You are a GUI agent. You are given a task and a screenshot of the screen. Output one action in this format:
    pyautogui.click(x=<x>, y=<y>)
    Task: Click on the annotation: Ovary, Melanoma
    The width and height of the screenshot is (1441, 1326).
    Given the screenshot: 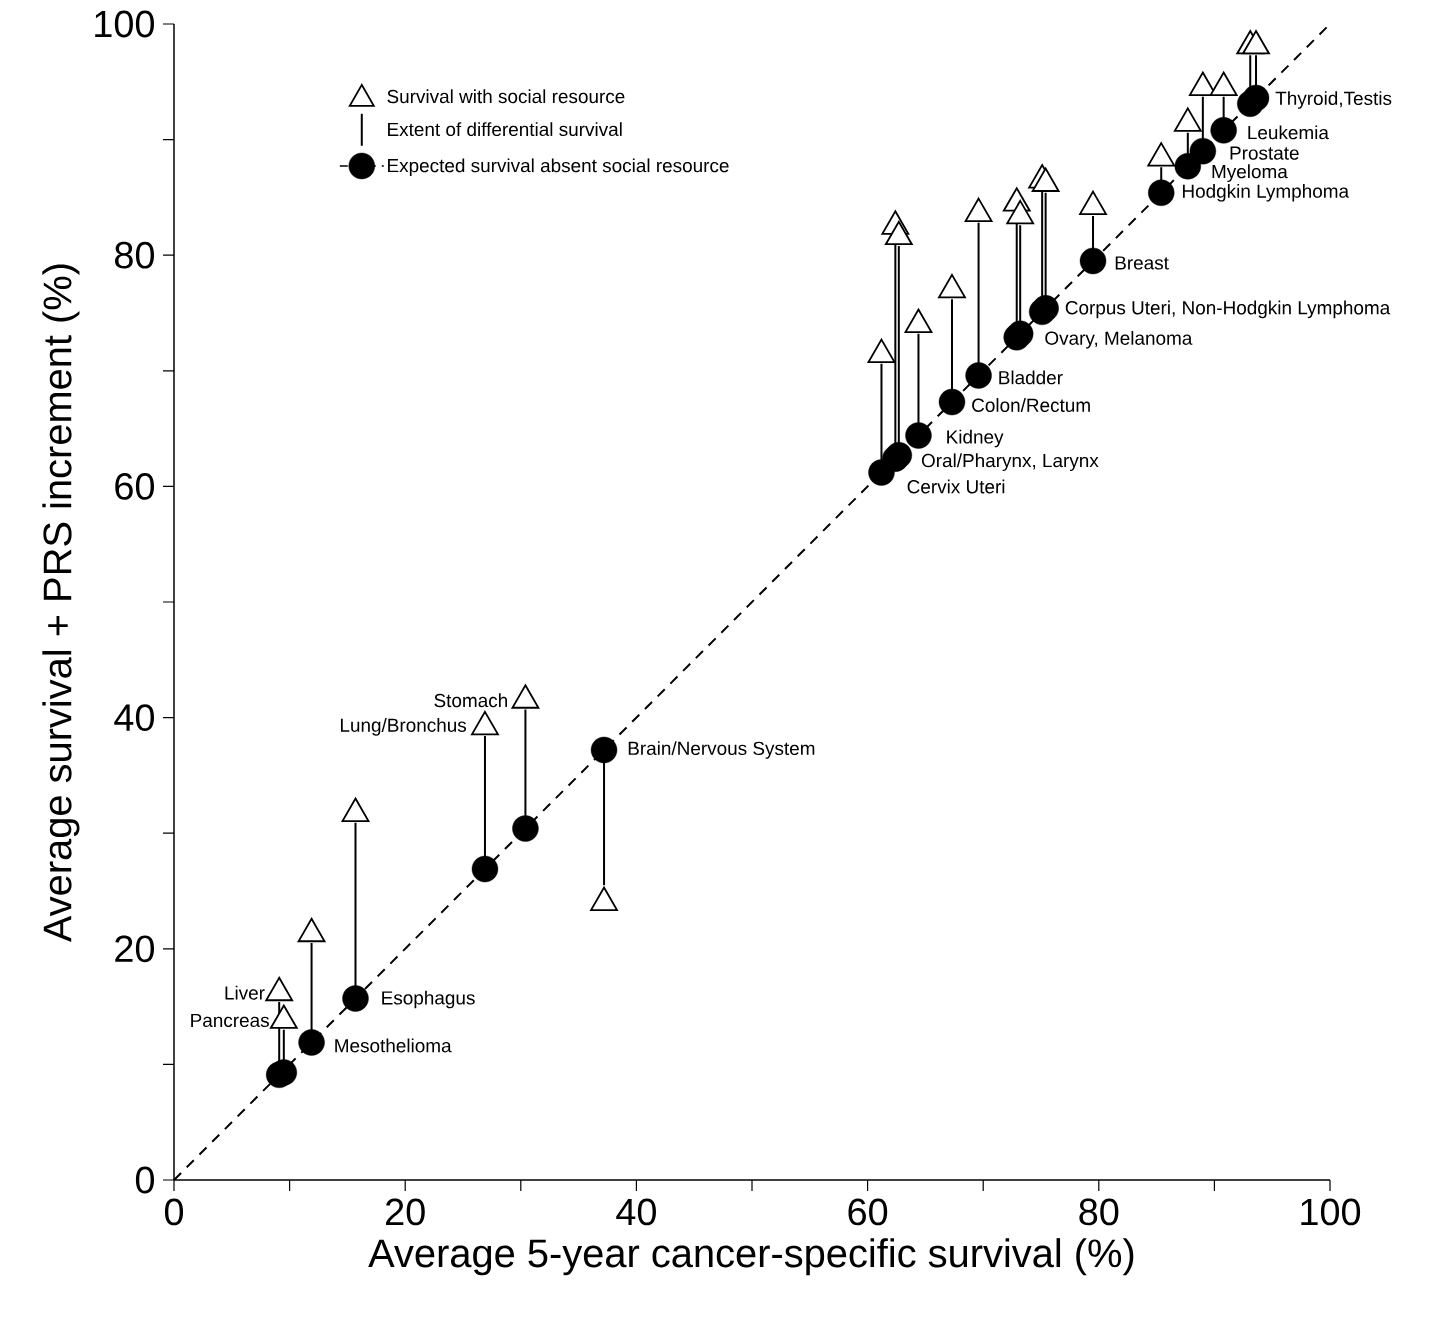 What is the action you would take?
    pyautogui.click(x=1119, y=339)
    